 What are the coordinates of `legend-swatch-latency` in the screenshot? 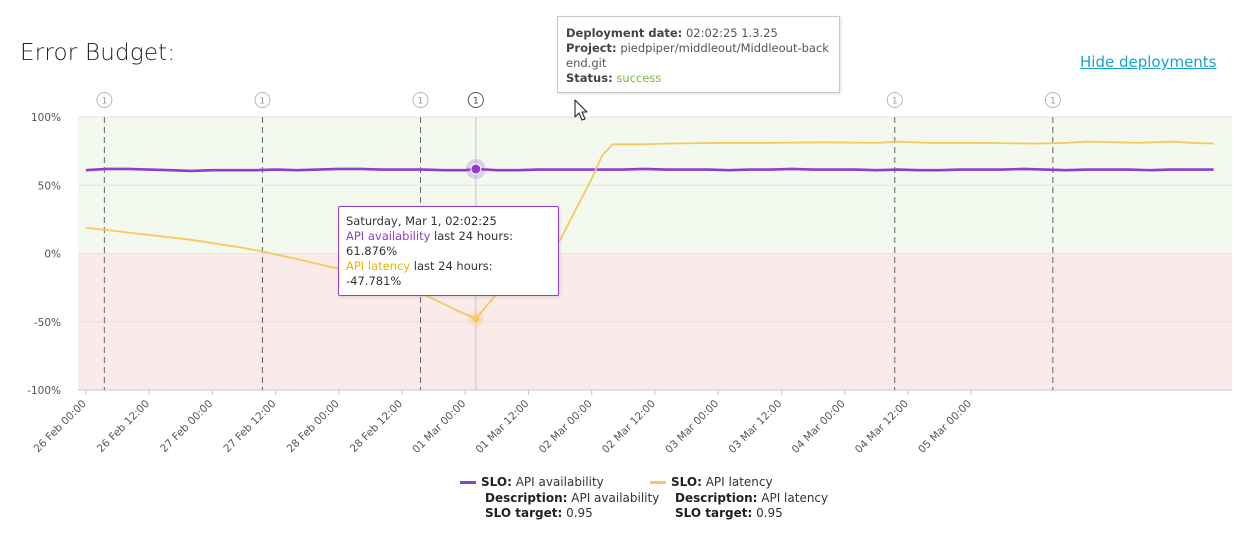 It's located at (658, 482).